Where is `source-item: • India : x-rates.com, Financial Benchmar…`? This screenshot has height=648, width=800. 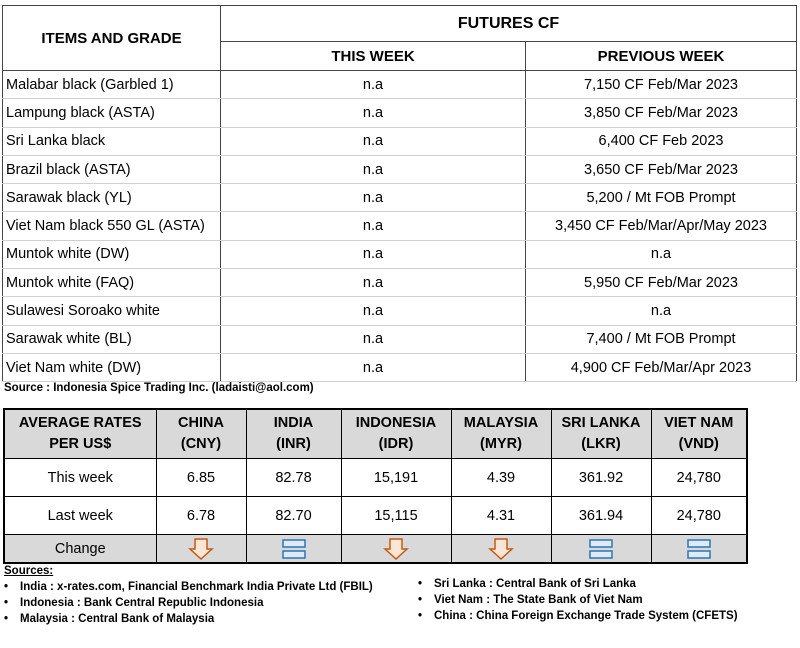
source-item: • India : x-rates.com, Financial Benchmar… is located at coordinates (188, 589).